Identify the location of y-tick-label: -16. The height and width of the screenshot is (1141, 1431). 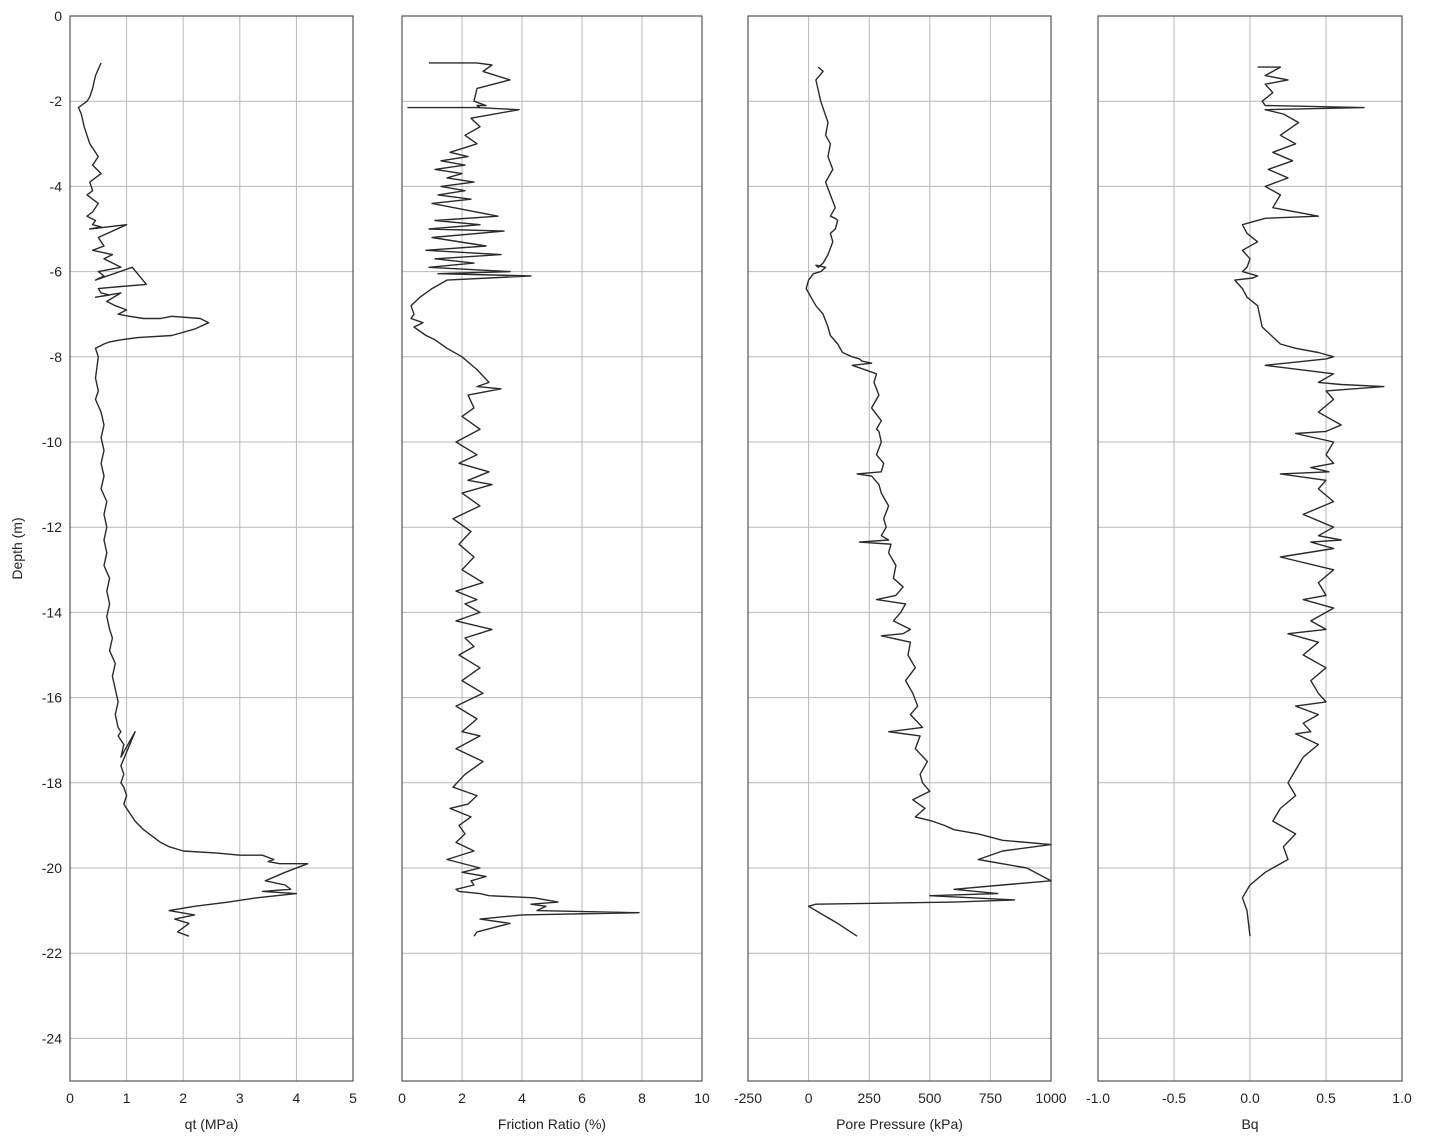
(52, 698).